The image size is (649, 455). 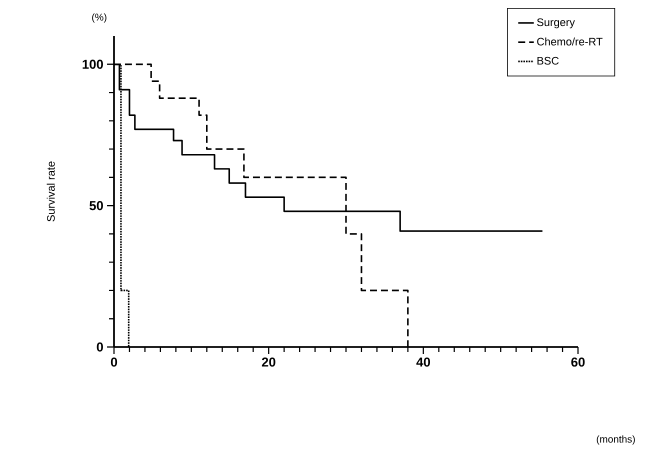 What do you see at coordinates (423, 362) in the screenshot?
I see `x-tick-label: 40` at bounding box center [423, 362].